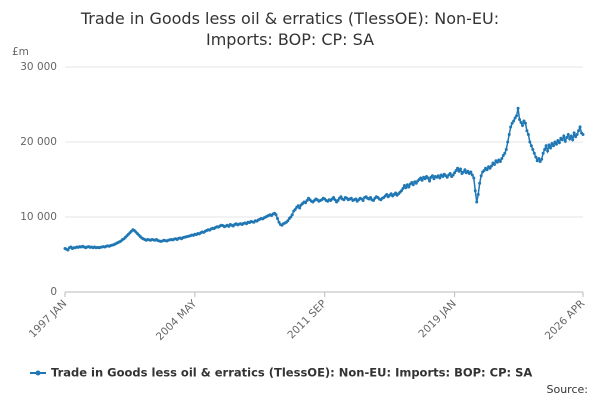 The height and width of the screenshot is (400, 600). What do you see at coordinates (568, 389) in the screenshot?
I see `source: Source:` at bounding box center [568, 389].